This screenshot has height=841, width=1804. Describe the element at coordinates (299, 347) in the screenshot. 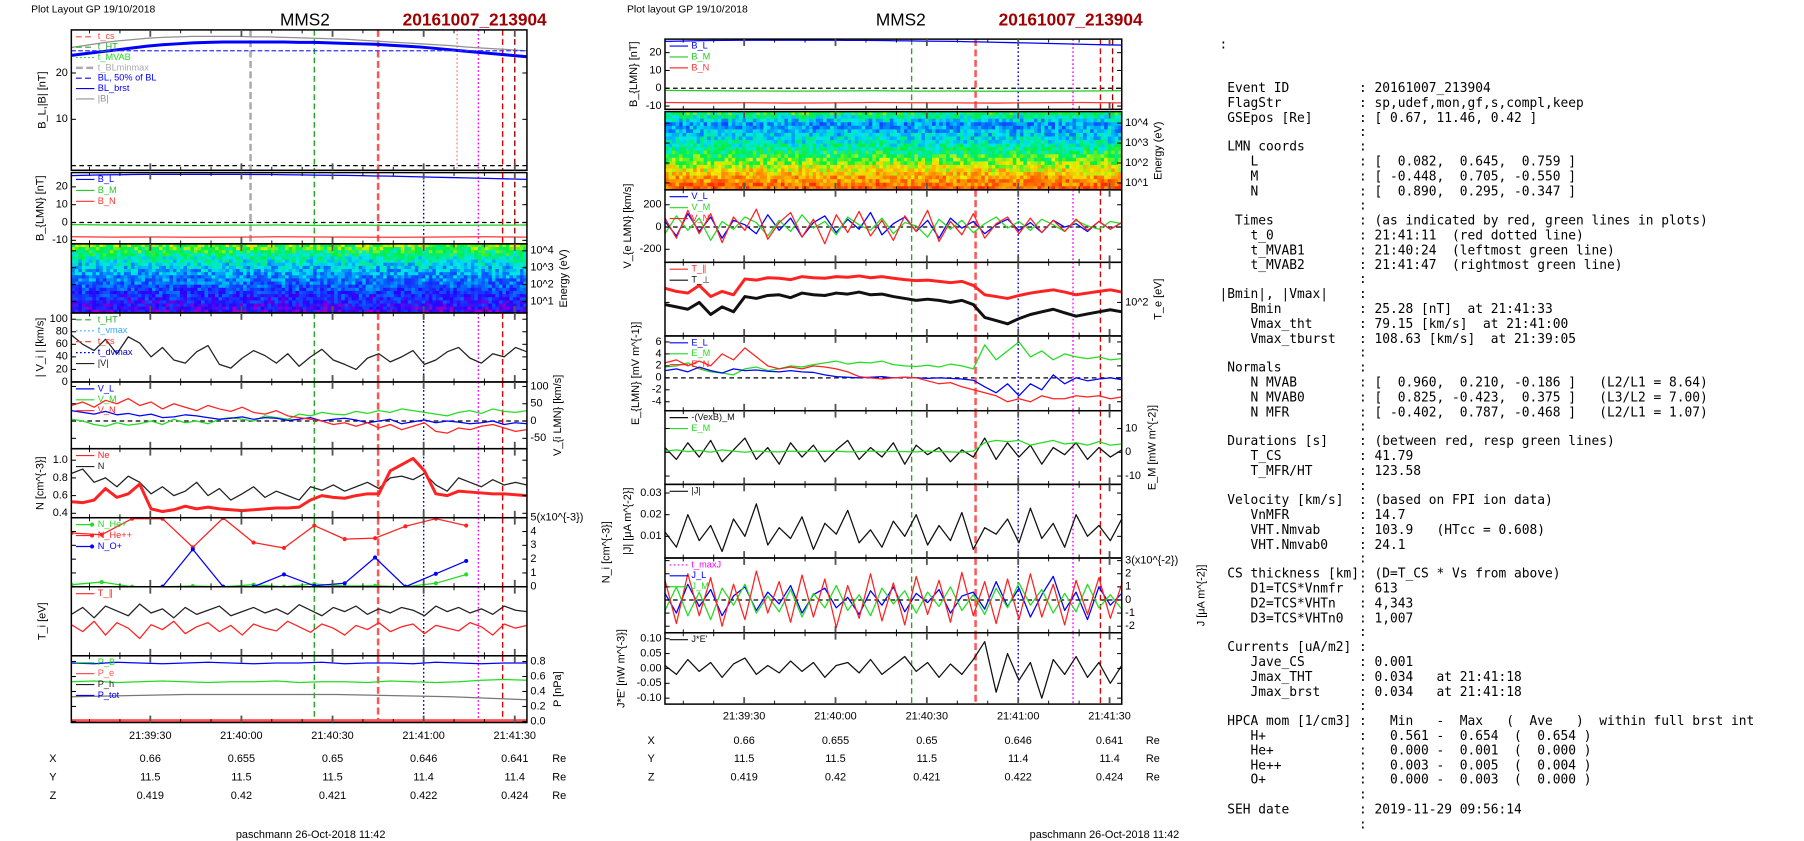

I see `panel-content` at that location.